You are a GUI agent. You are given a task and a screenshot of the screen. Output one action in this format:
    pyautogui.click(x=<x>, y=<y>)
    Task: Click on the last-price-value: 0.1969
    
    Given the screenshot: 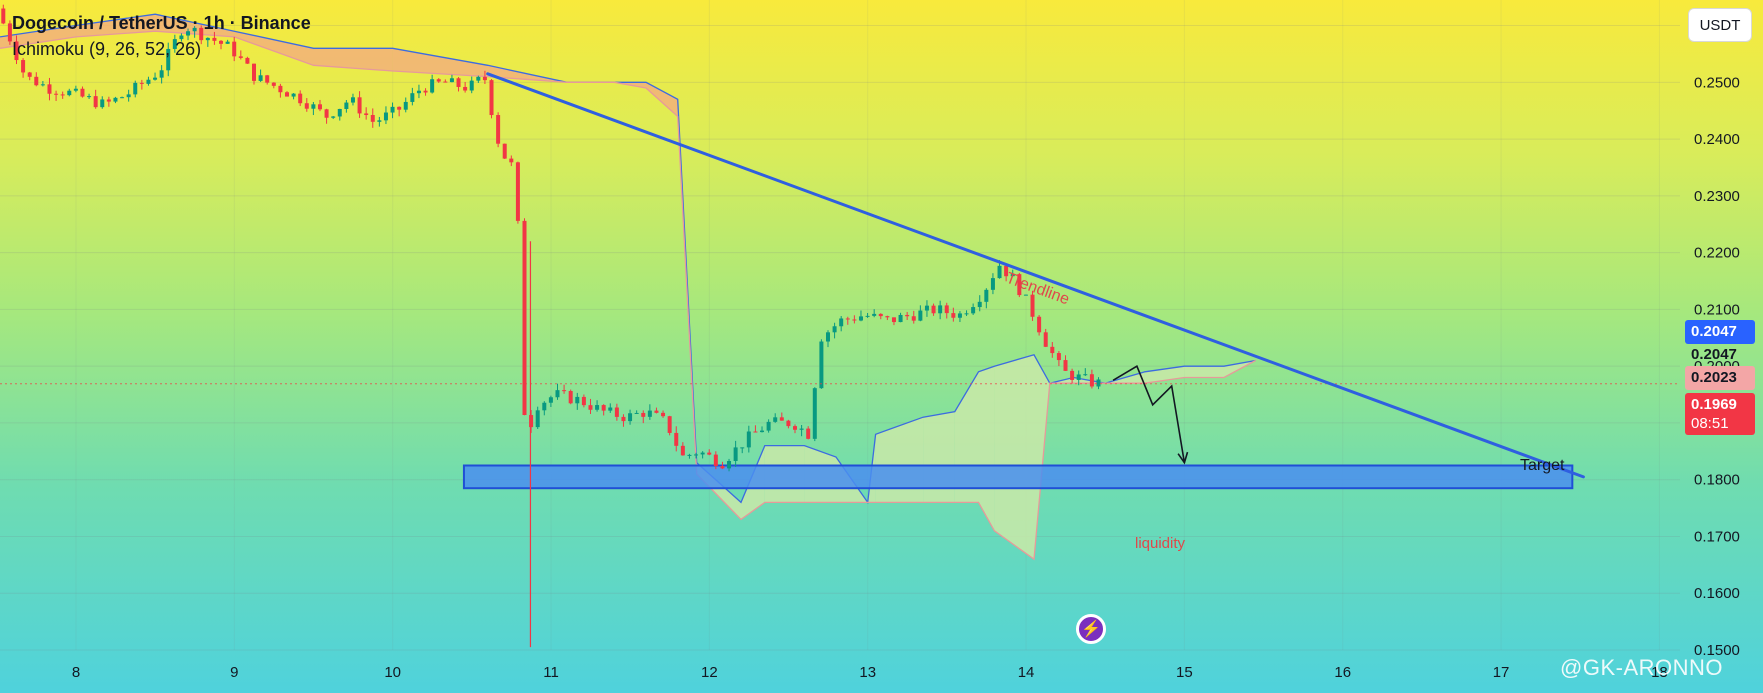 What is the action you would take?
    pyautogui.click(x=1714, y=404)
    